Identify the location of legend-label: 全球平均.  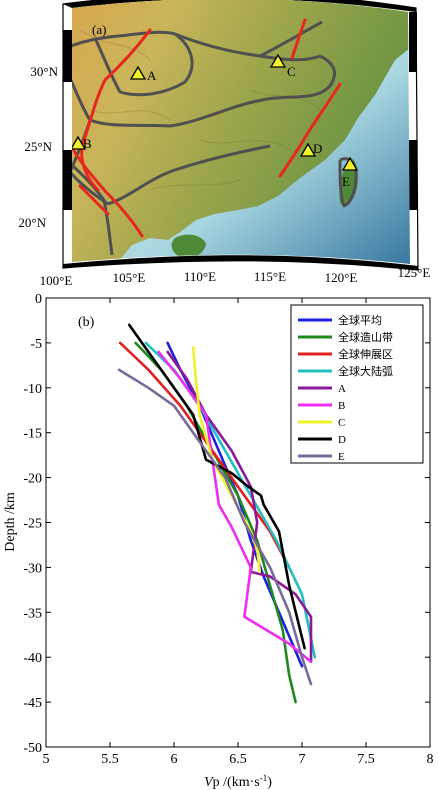
(360, 320).